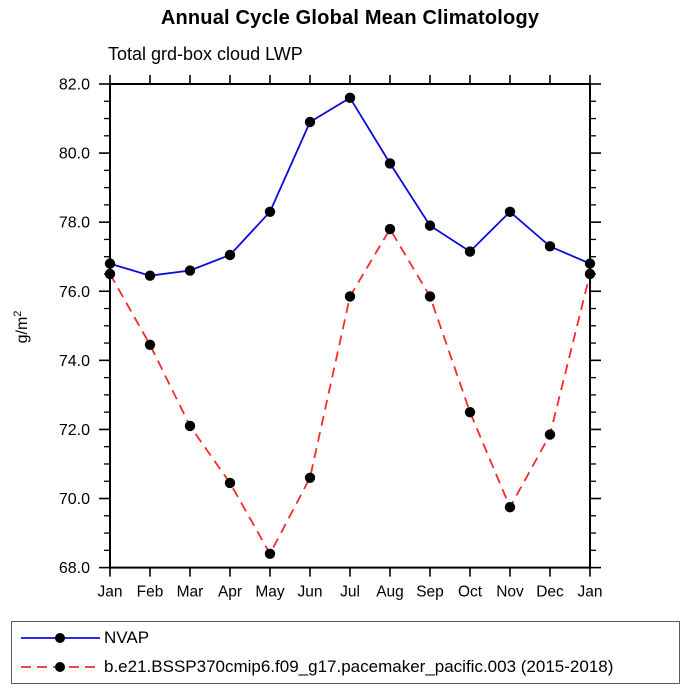  What do you see at coordinates (270, 592) in the screenshot?
I see `x-tick-label: May` at bounding box center [270, 592].